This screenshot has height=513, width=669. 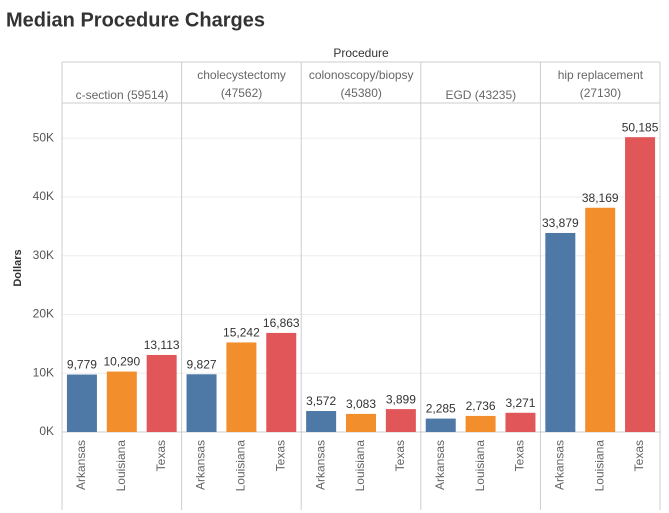 What do you see at coordinates (361, 53) in the screenshot?
I see `column-header: Procedure` at bounding box center [361, 53].